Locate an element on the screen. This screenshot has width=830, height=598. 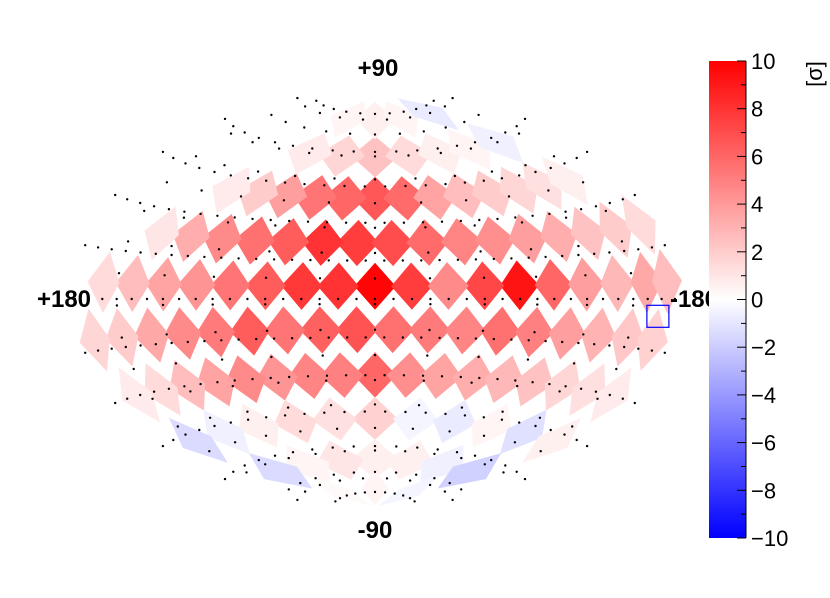
colorbar-tick-label: 0 is located at coordinates (757, 300).